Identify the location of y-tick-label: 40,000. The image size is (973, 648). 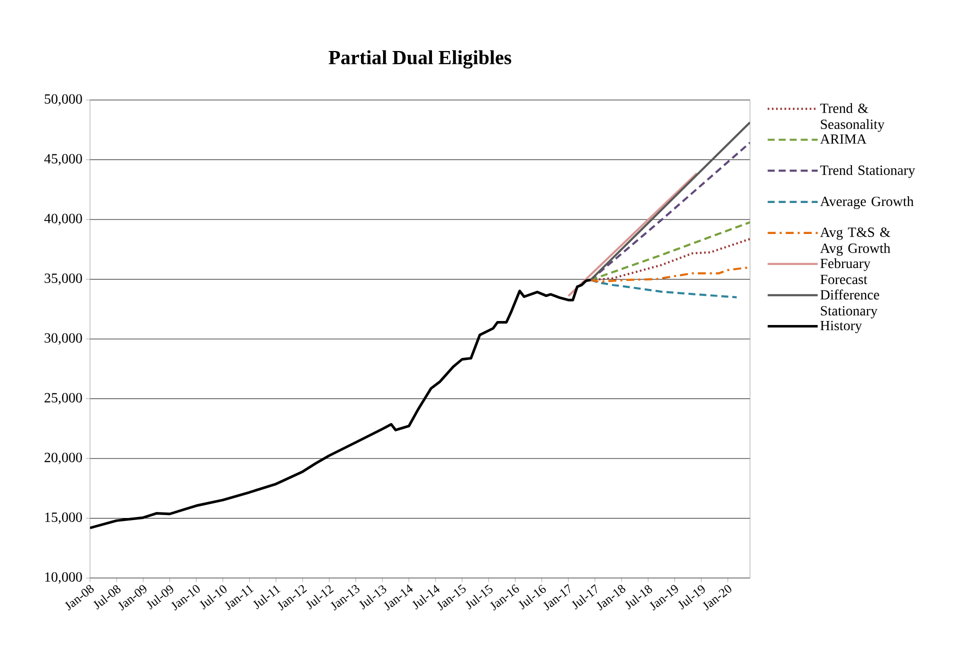
(63, 220).